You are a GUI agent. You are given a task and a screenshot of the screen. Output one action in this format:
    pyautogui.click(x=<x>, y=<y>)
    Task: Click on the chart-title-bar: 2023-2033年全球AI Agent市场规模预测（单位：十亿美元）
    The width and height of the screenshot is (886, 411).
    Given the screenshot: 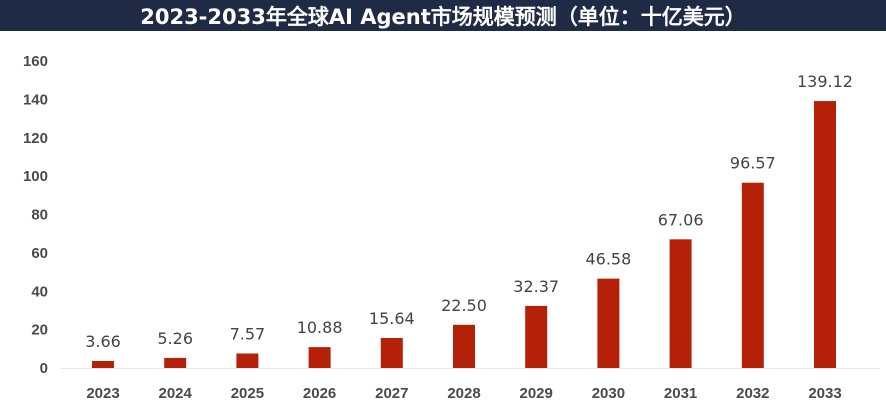 What is the action you would take?
    pyautogui.click(x=443, y=15)
    